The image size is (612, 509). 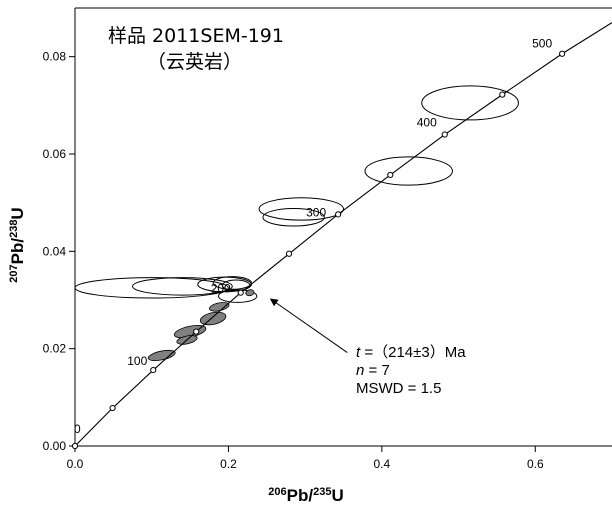 What do you see at coordinates (17, 244) in the screenshot?
I see `y-axis-title: 207Pb/238U` at bounding box center [17, 244].